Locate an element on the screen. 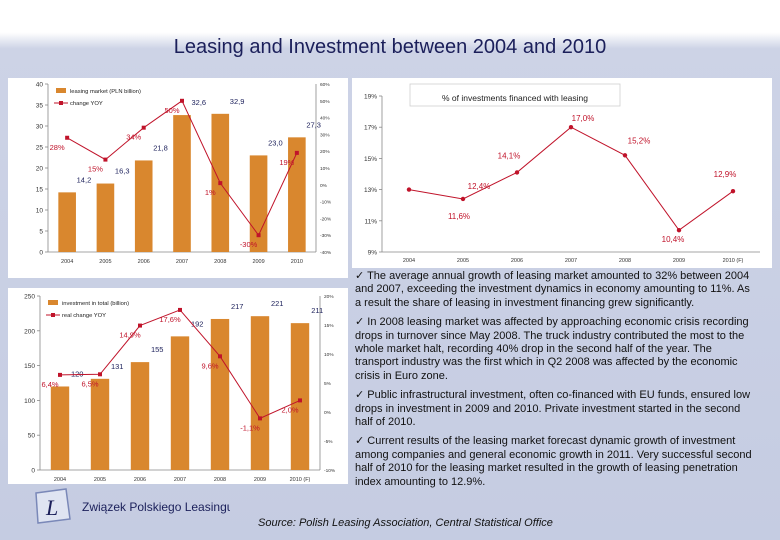 The width and height of the screenshot is (780, 540). right-tick-label: -30% is located at coordinates (326, 236).